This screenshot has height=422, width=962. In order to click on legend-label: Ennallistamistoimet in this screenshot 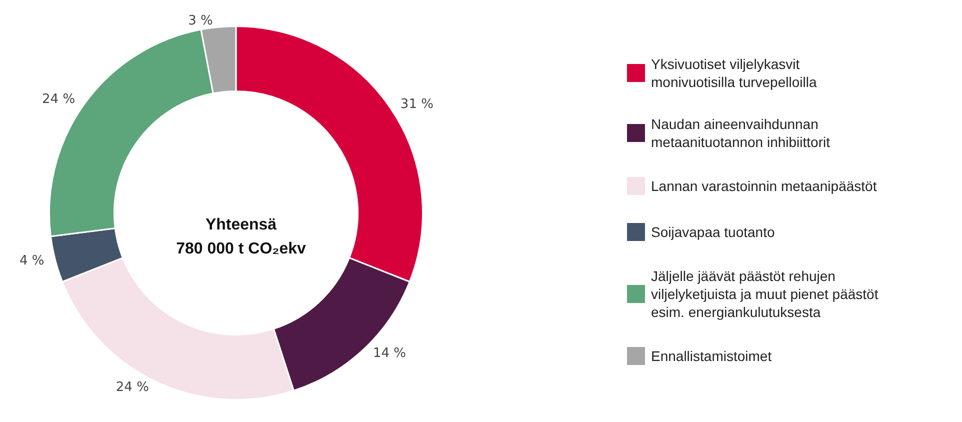, I will do `click(711, 356)`.